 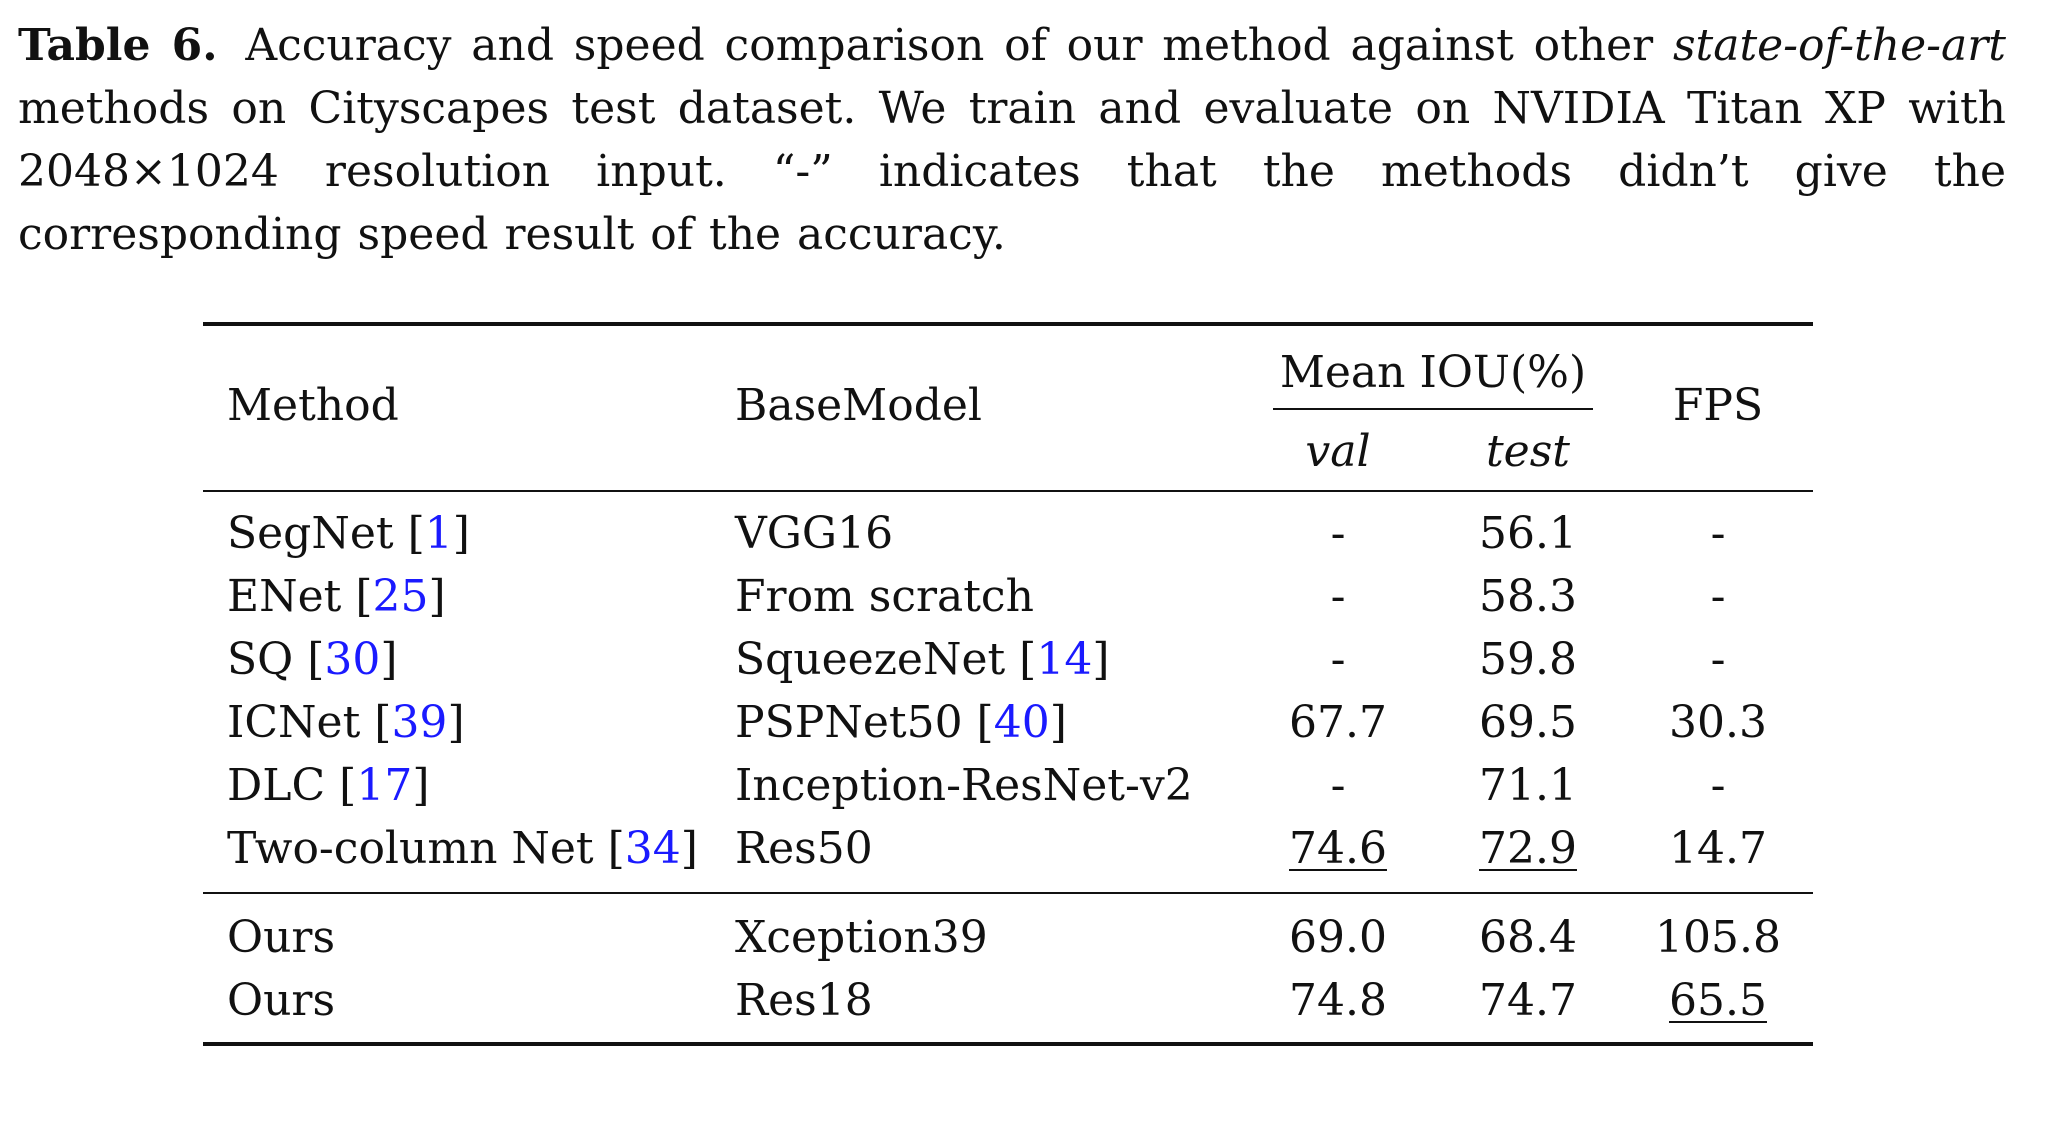 I want to click on citation-link: 1, so click(x=438, y=533).